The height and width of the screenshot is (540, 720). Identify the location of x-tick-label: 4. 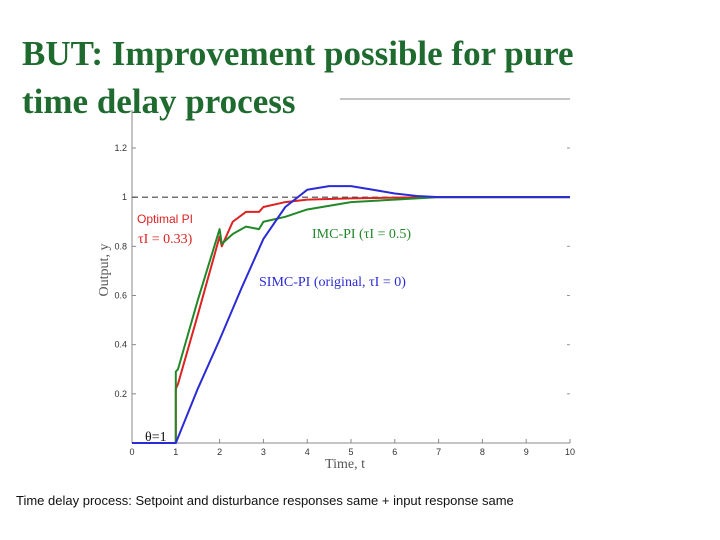
(307, 452).